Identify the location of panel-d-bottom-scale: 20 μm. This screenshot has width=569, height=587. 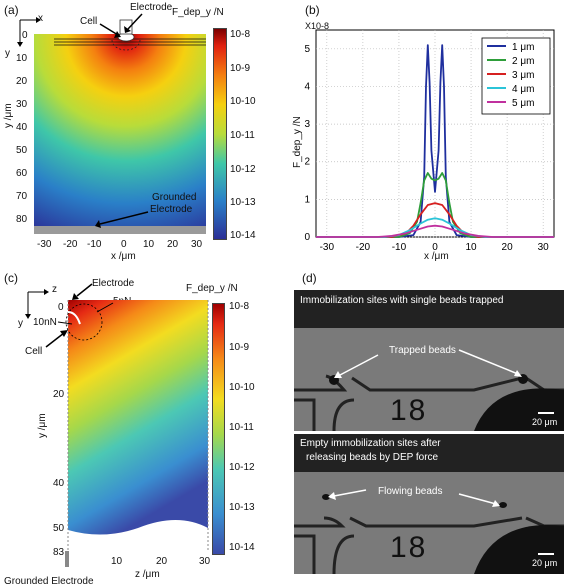
(545, 563).